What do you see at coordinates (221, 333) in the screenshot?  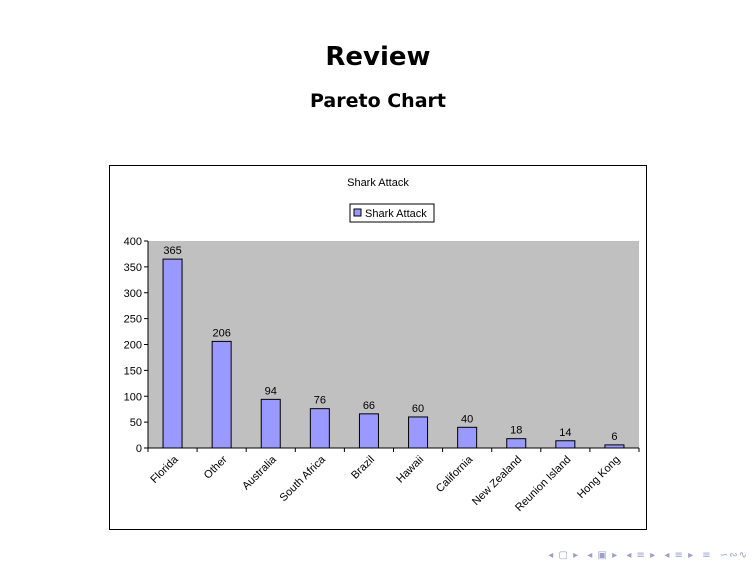 I see `data-label: 206` at bounding box center [221, 333].